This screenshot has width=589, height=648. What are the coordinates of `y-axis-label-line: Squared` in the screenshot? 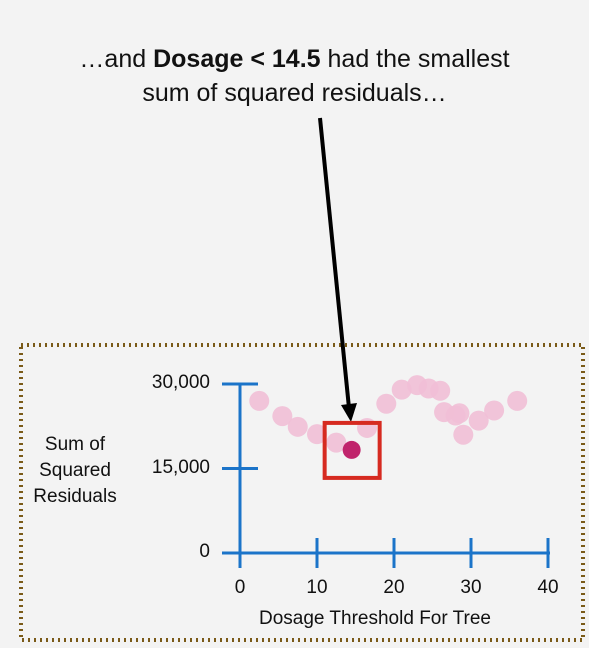 It's located at (75, 470).